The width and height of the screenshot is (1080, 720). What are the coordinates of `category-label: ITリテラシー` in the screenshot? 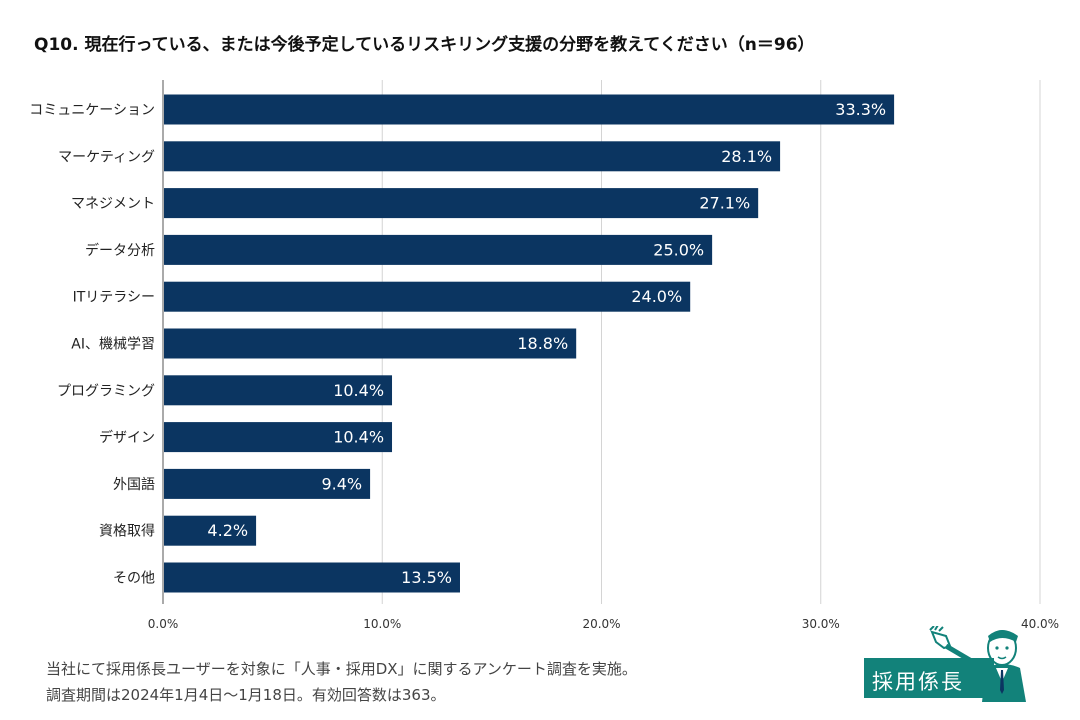 It's located at (114, 298).